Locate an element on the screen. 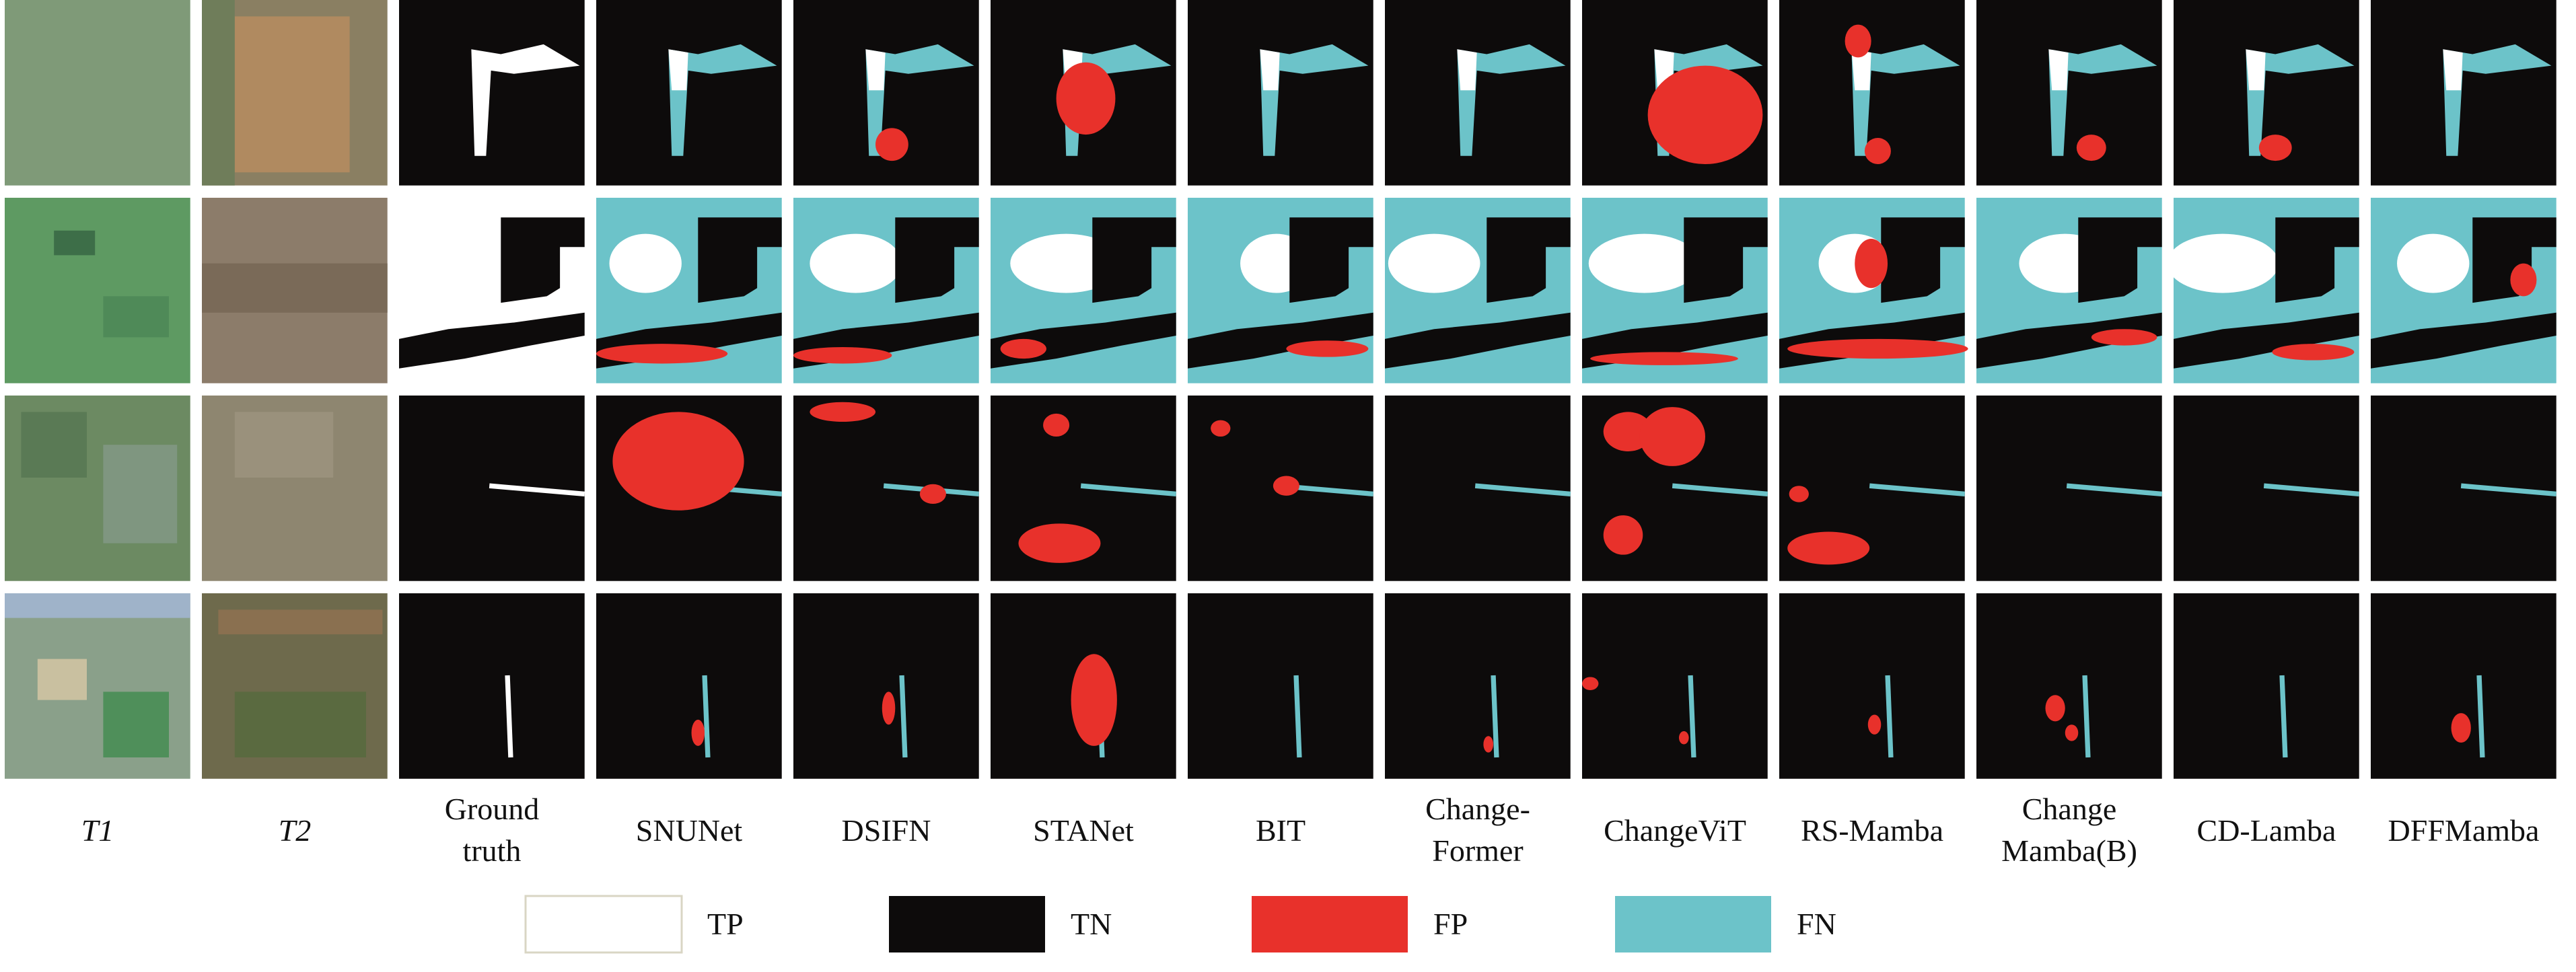 This screenshot has height=972, width=2576. column-label: CD-Lamba is located at coordinates (2266, 831).